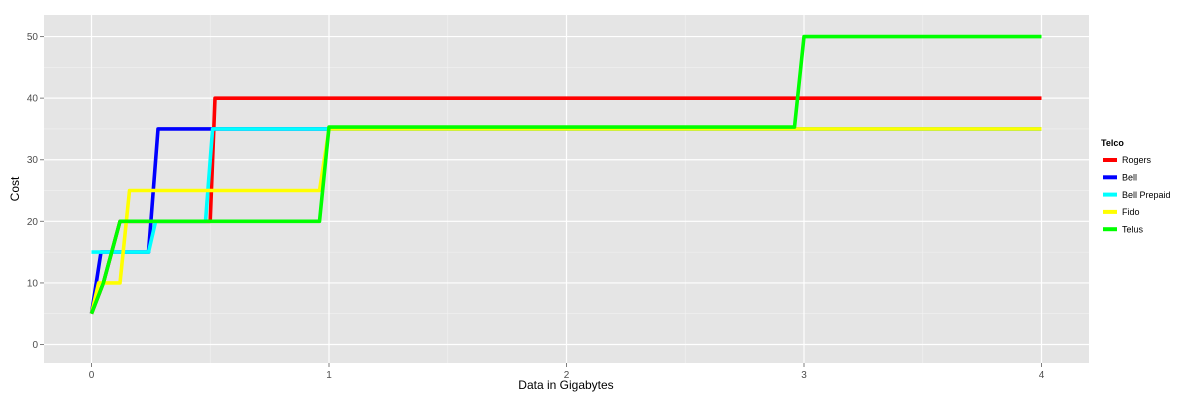 This screenshot has height=400, width=1200. I want to click on x-tick-label: 3, so click(804, 375).